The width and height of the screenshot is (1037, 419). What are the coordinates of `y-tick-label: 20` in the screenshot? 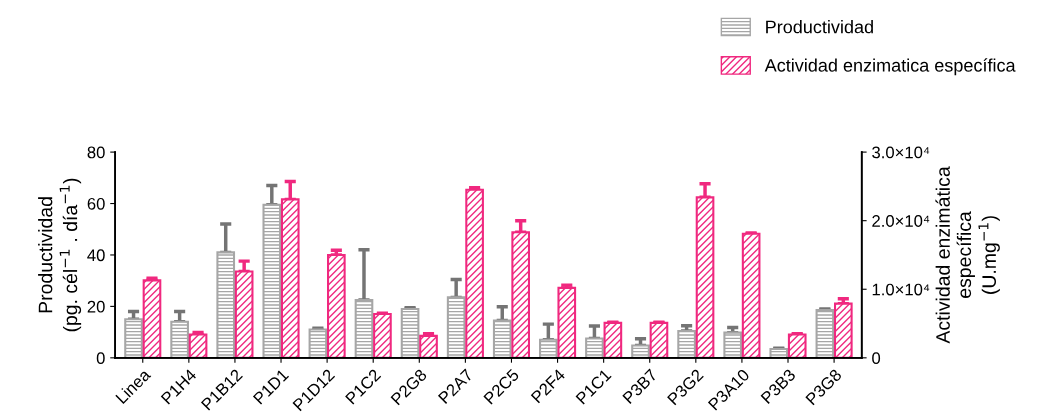 It's located at (96, 306).